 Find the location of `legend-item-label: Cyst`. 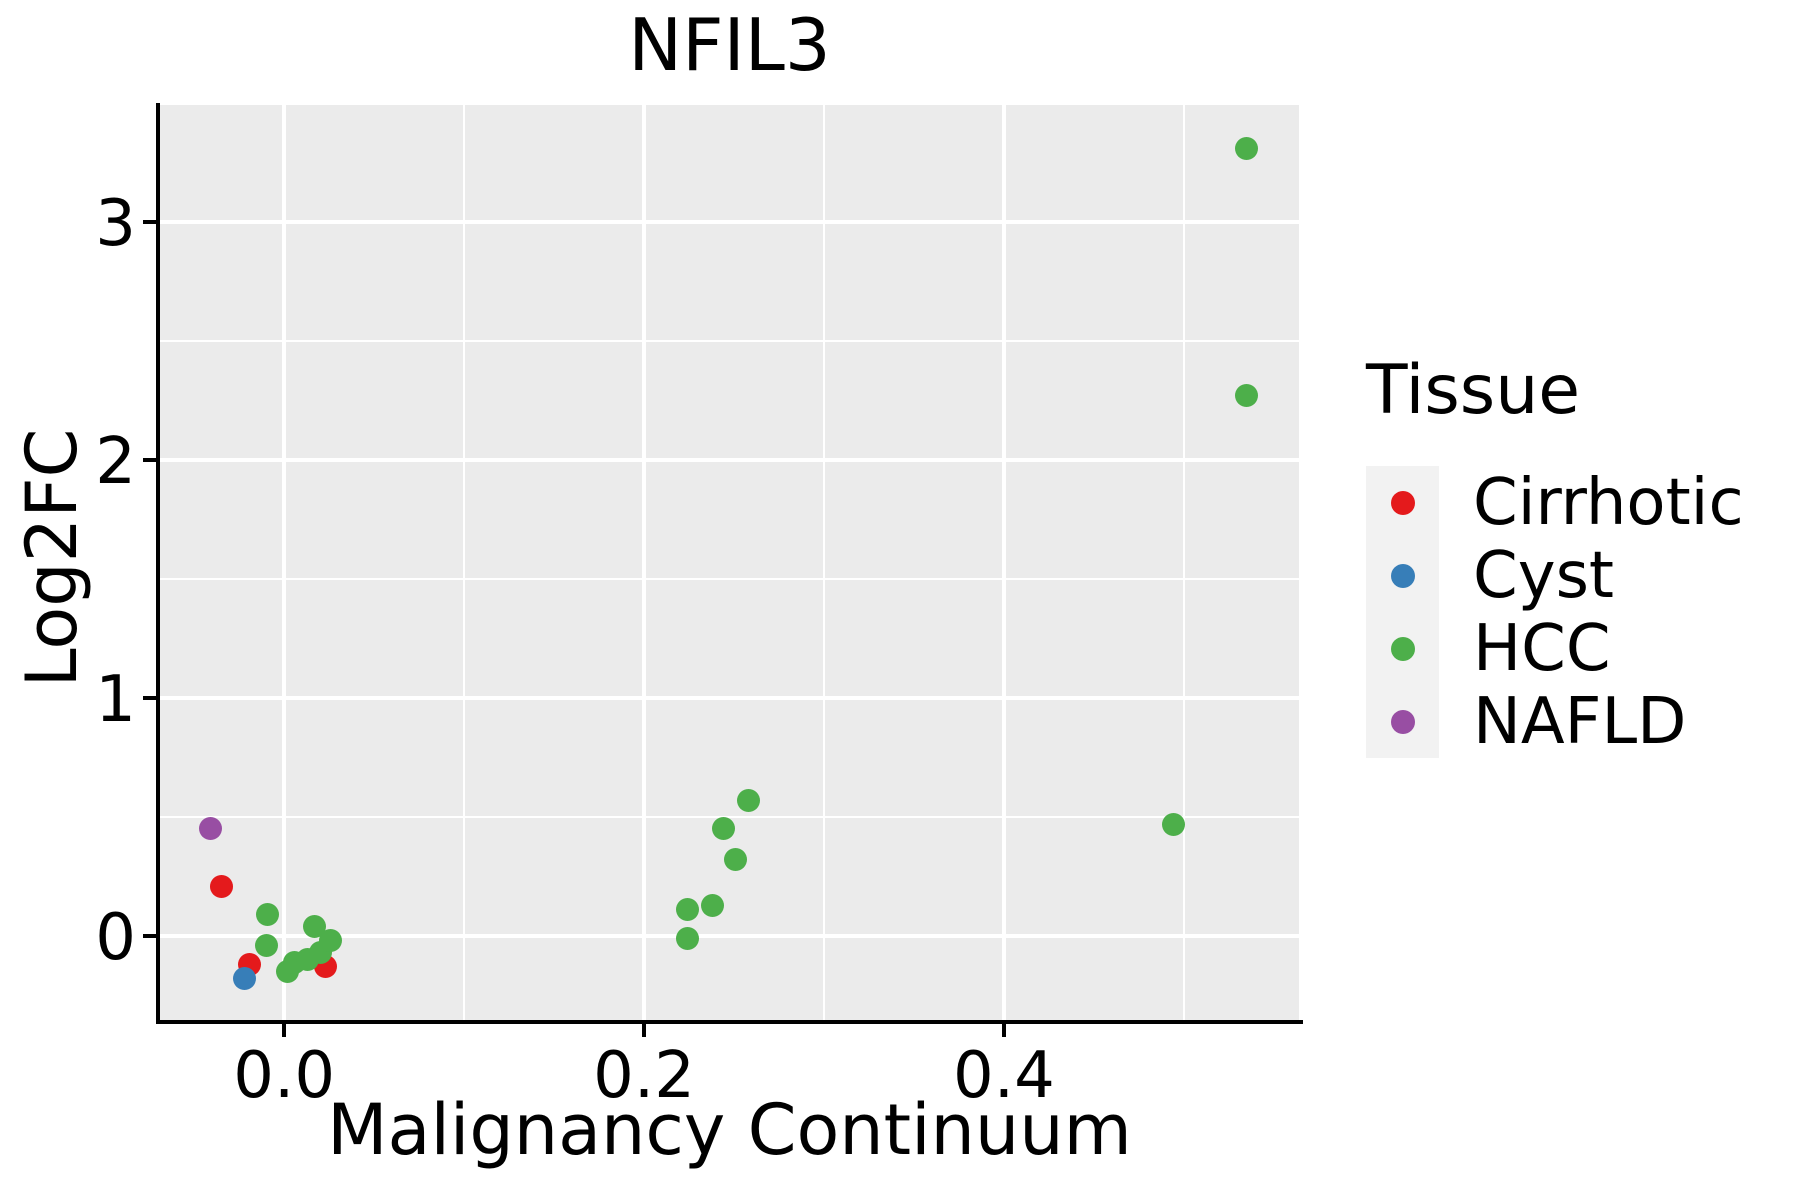

legend-item-label: Cyst is located at coordinates (1543, 575).